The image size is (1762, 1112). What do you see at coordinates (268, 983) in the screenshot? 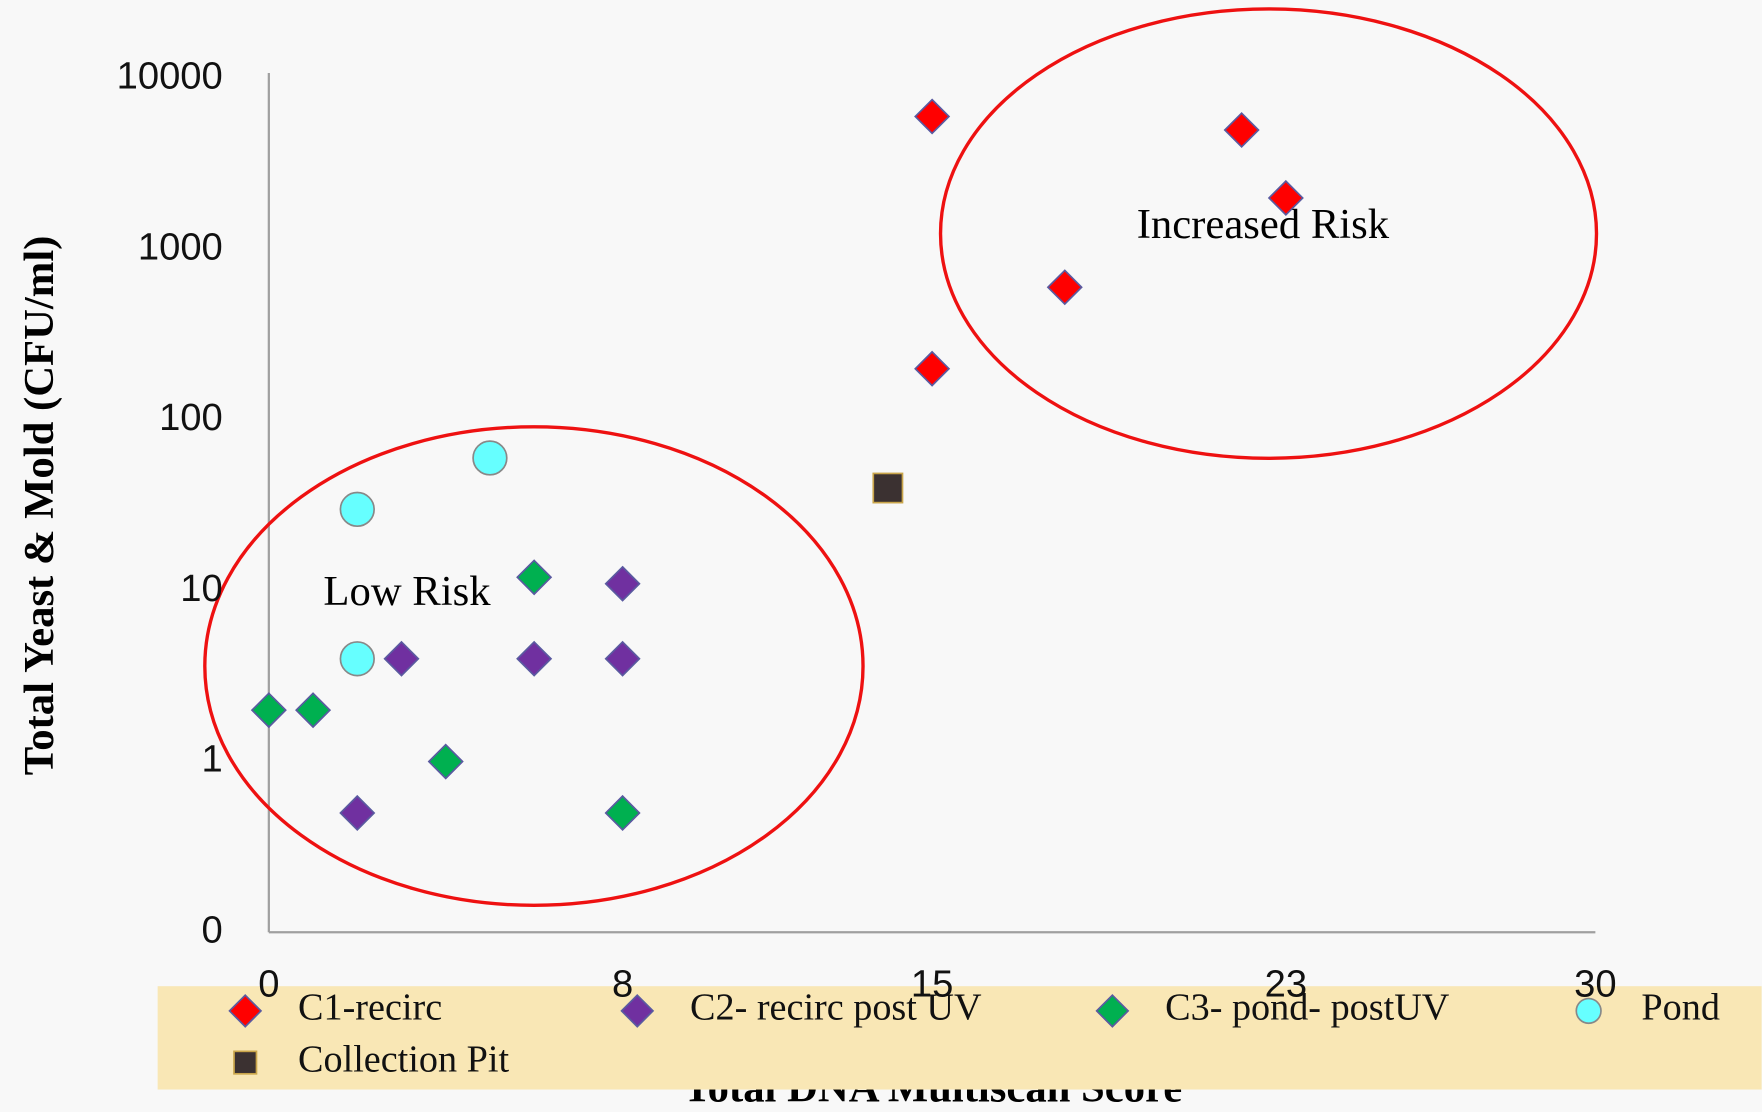
I see `x-tick-label: 0` at bounding box center [268, 983].